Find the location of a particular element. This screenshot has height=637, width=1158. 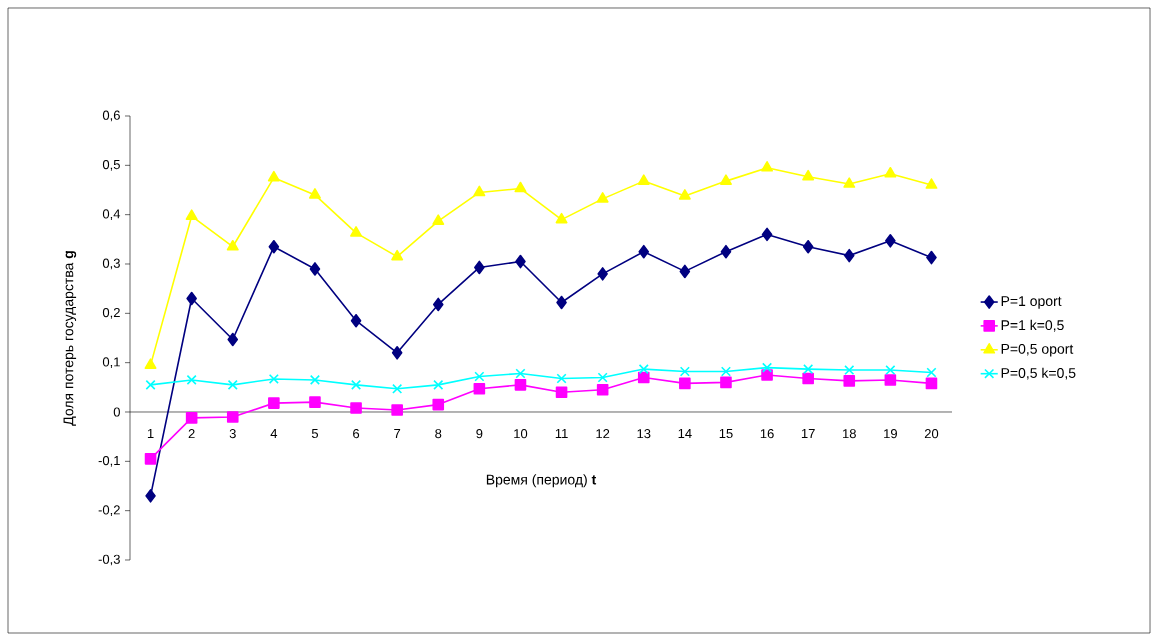

legend-label: P=0,5 k=0,5 is located at coordinates (1038, 373).